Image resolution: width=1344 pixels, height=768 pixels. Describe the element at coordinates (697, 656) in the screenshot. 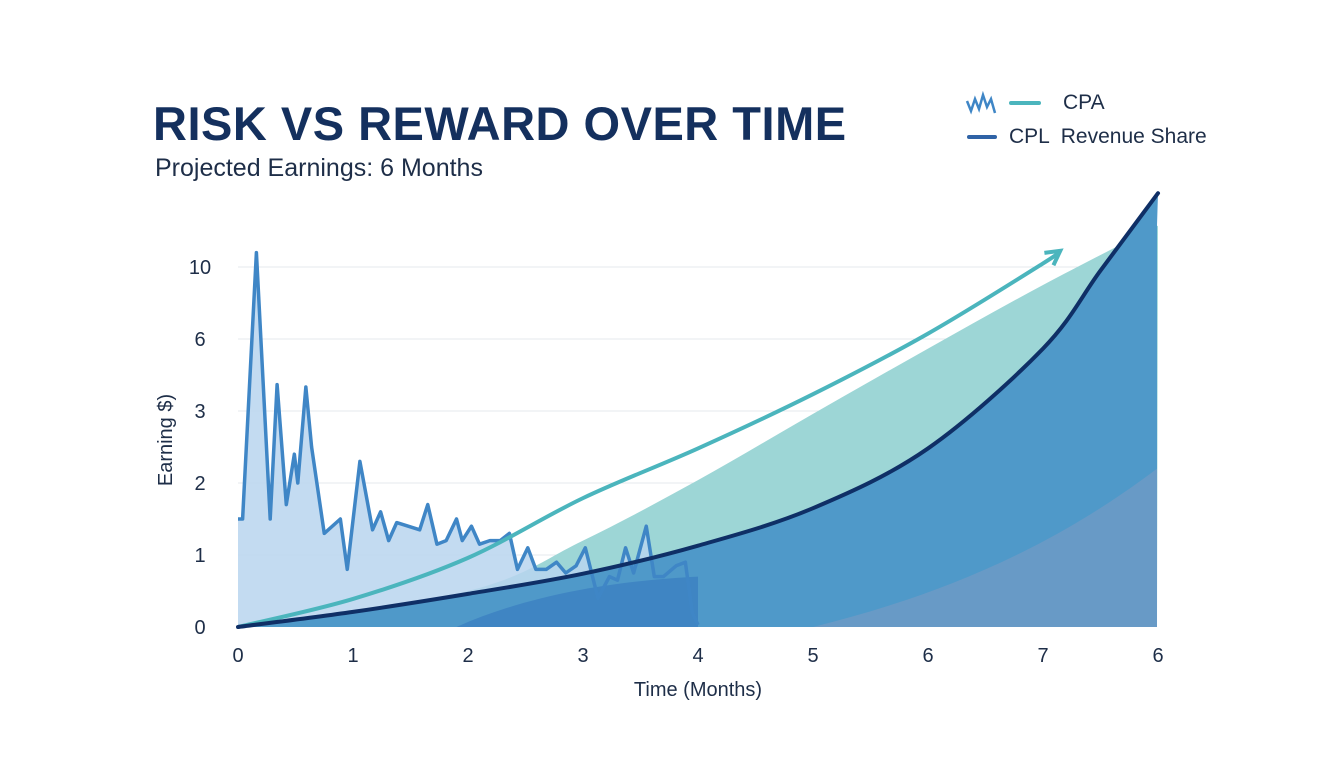

I see `x-tick-label: 4` at that location.